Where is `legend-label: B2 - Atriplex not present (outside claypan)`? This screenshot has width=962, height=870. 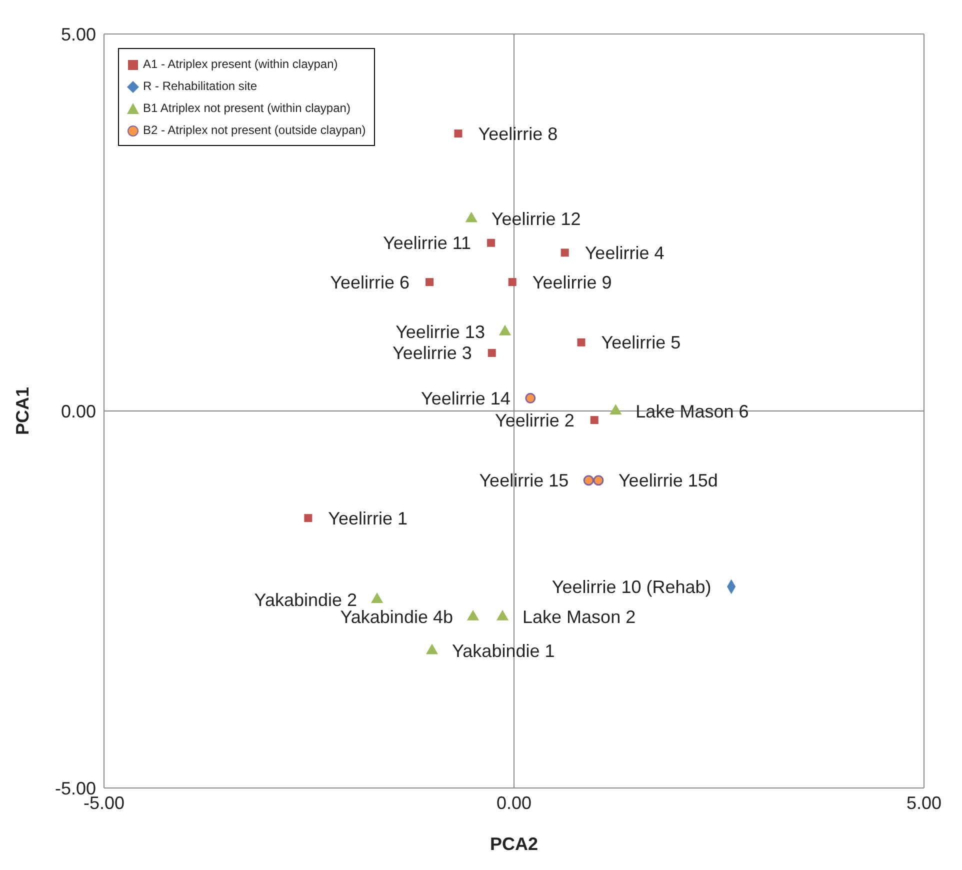
legend-label: B2 - Atriplex not present (outside claypan) is located at coordinates (254, 130).